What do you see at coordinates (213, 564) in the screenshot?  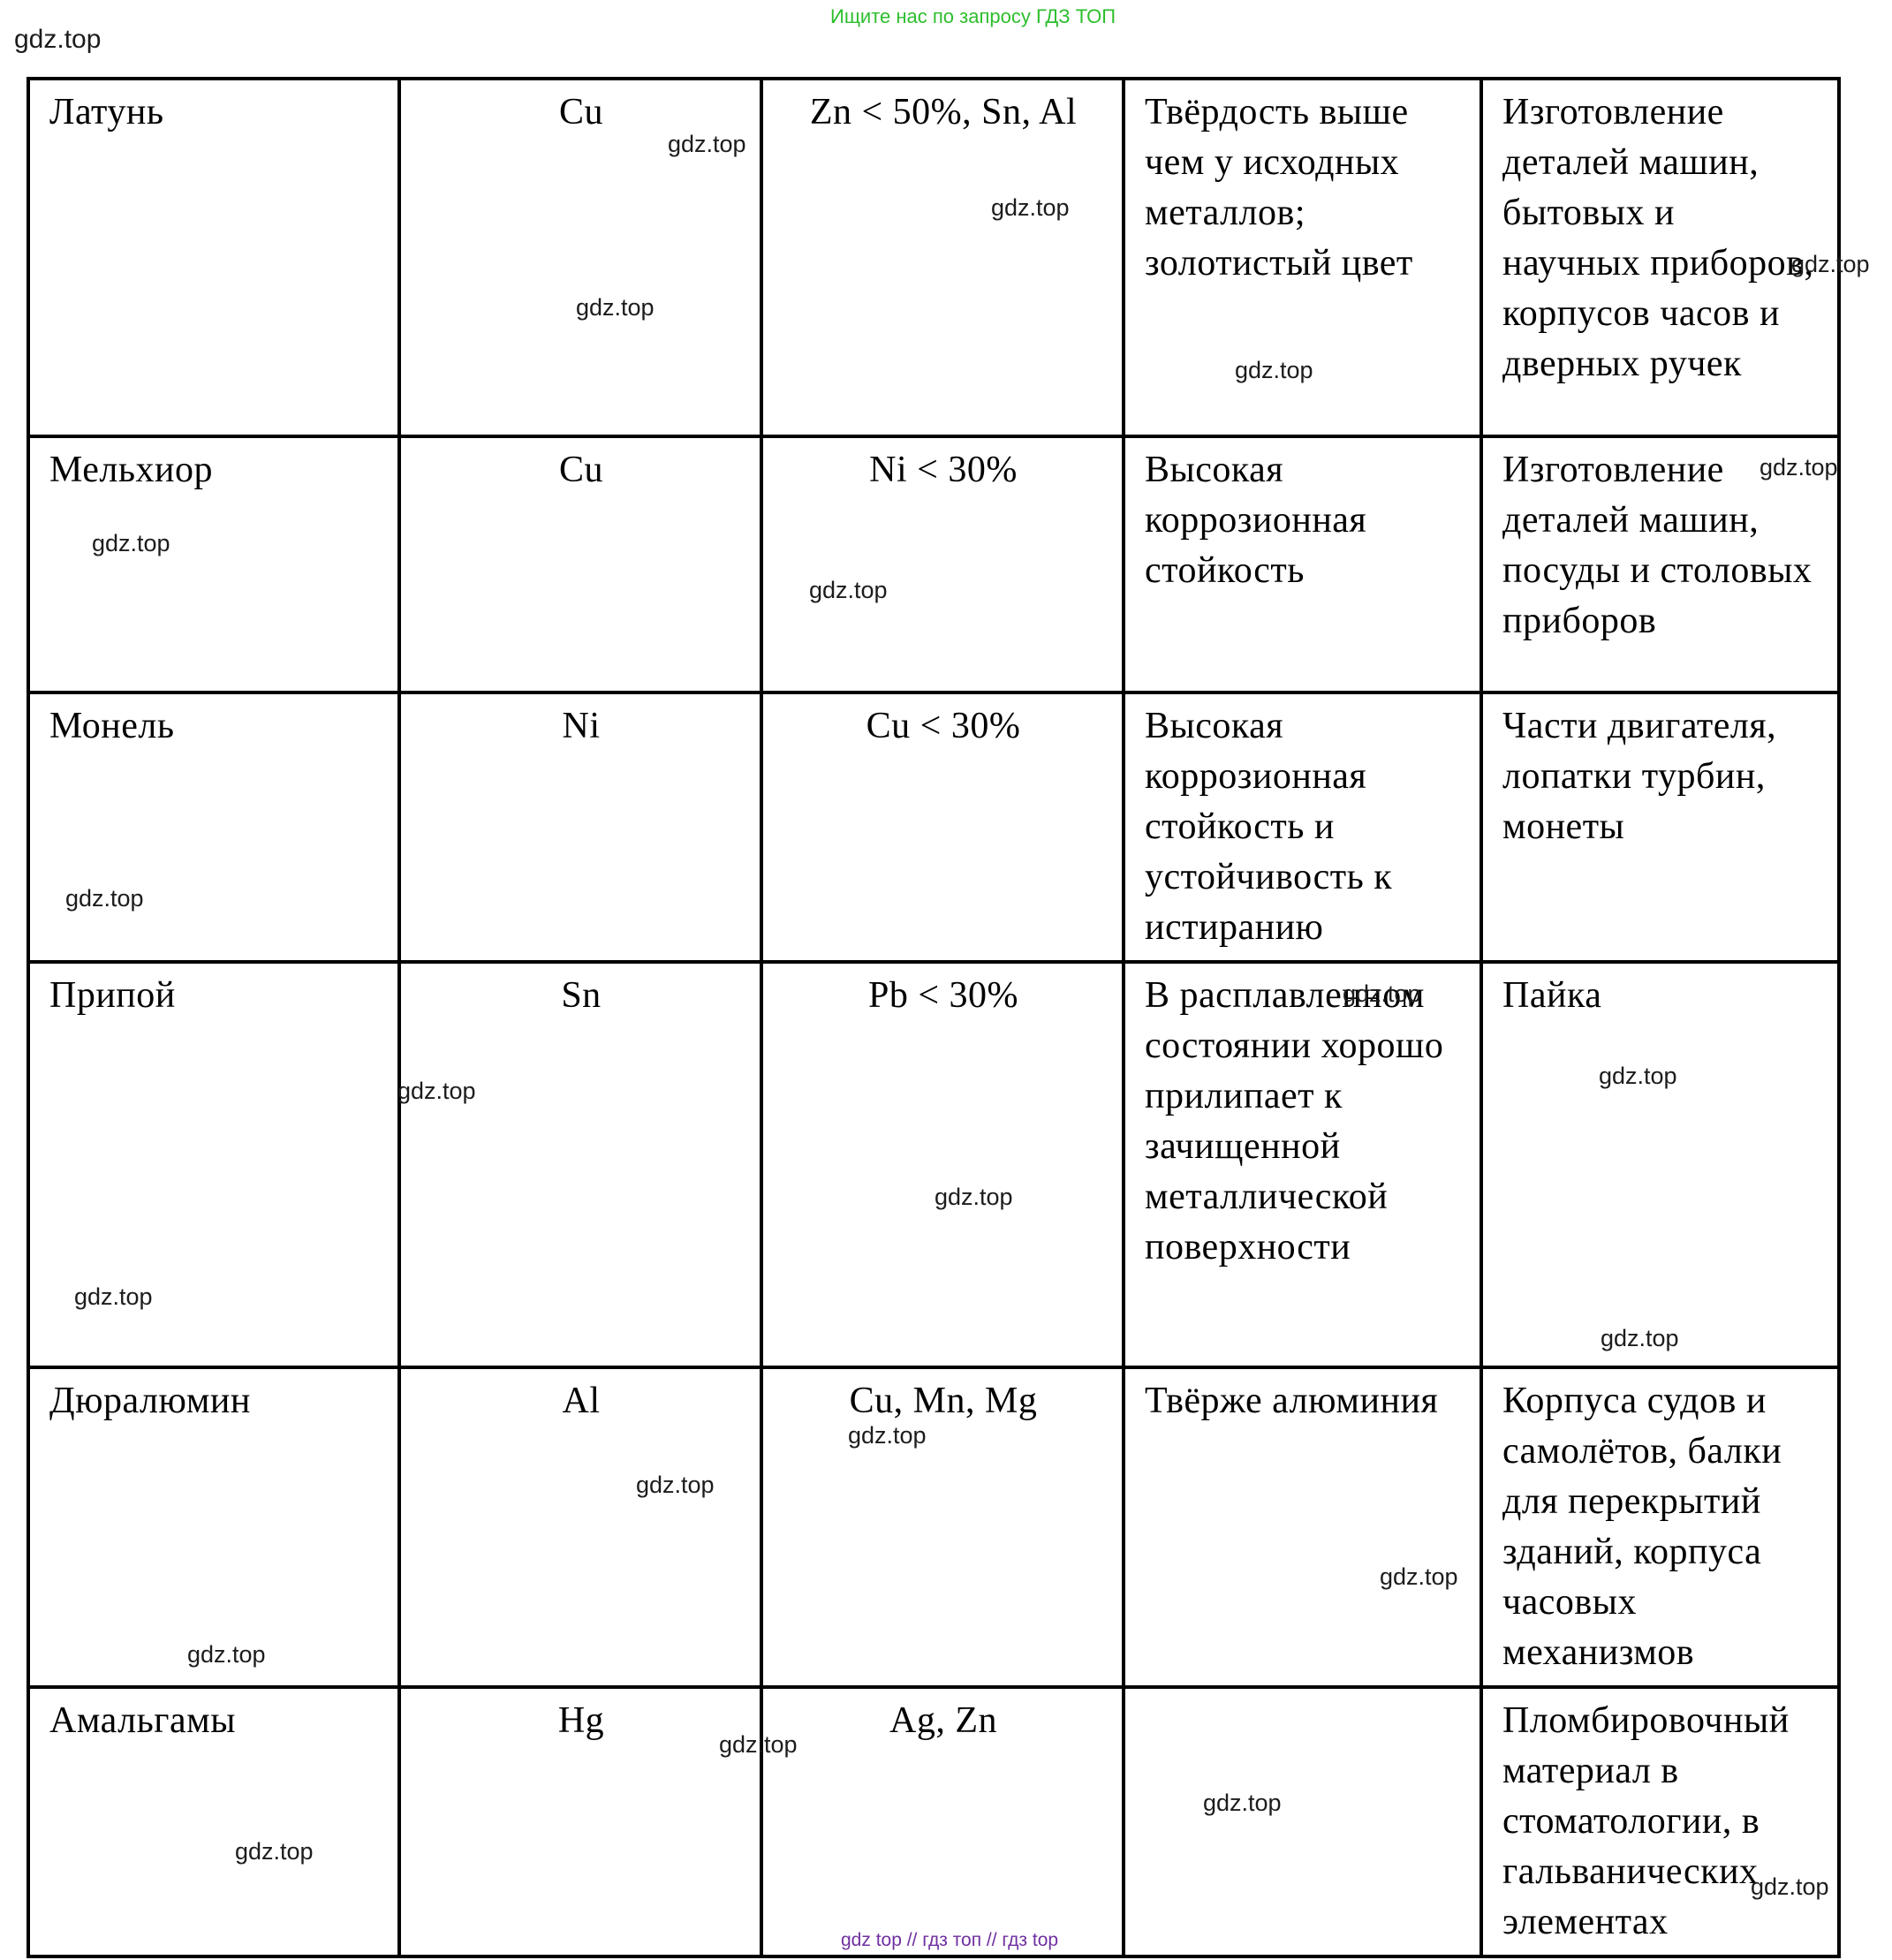 I see `cell-alloy-name: Мельхиор` at bounding box center [213, 564].